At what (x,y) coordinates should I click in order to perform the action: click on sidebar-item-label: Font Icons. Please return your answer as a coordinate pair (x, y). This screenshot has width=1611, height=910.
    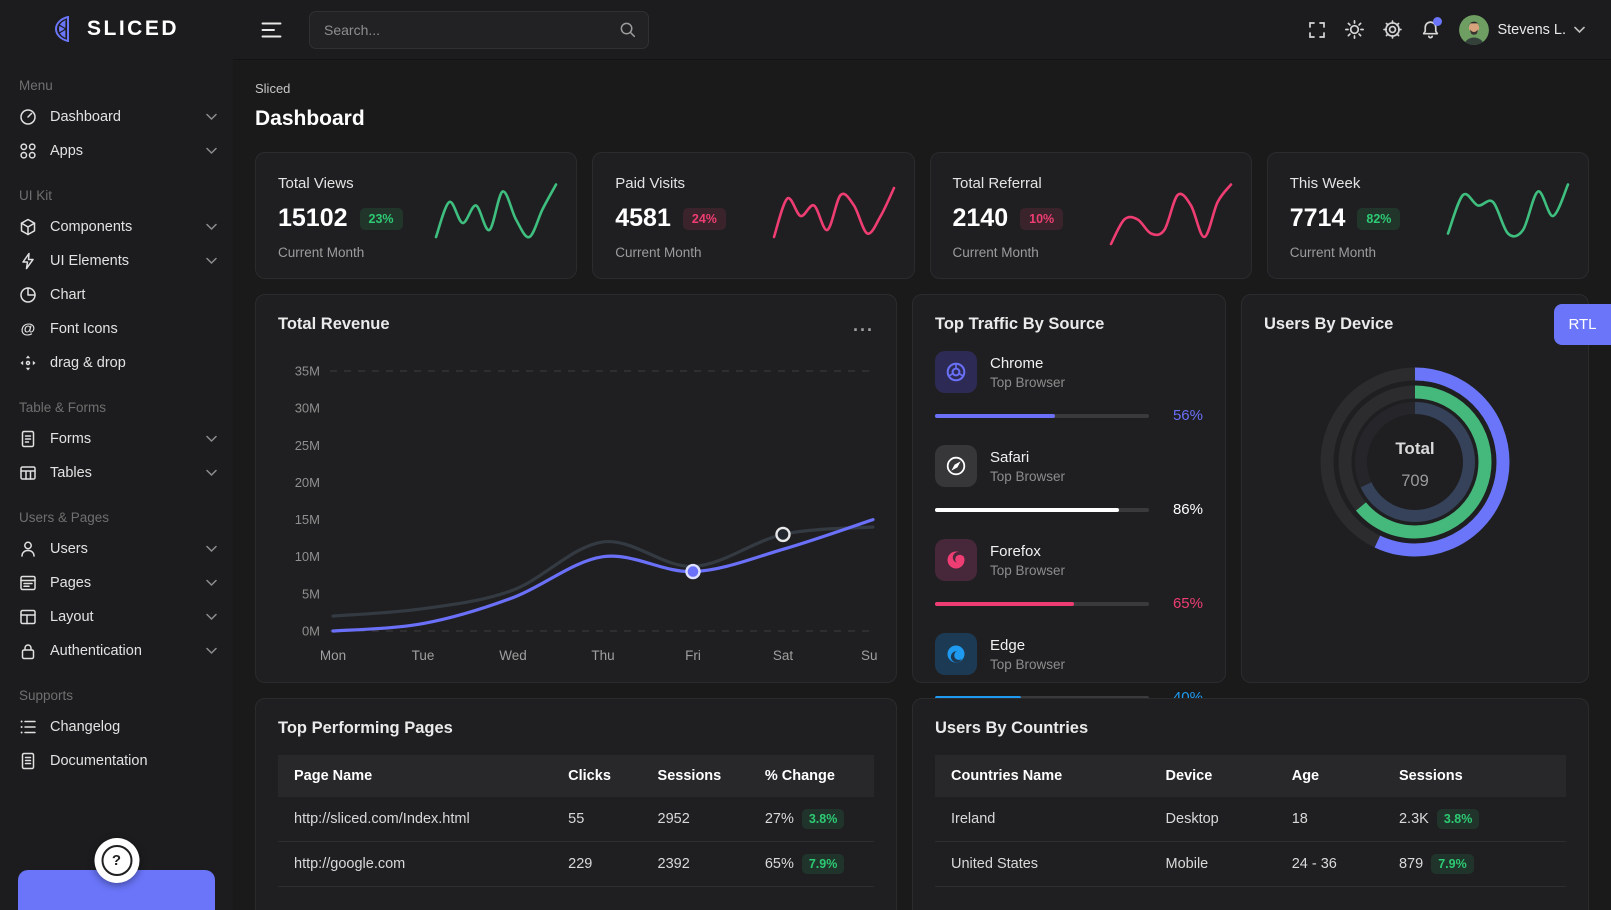
    Looking at the image, I should click on (84, 329).